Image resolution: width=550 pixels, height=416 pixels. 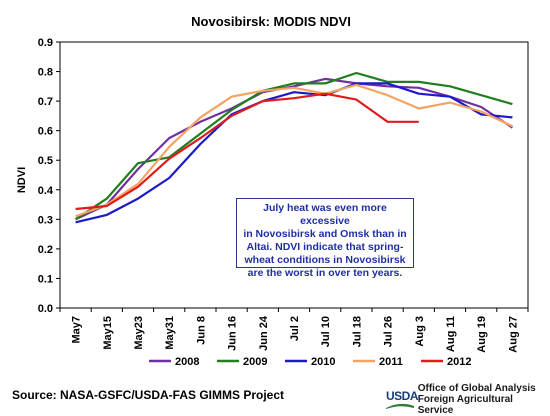 What do you see at coordinates (201, 330) in the screenshot?
I see `x-tick-label: Jun 8` at bounding box center [201, 330].